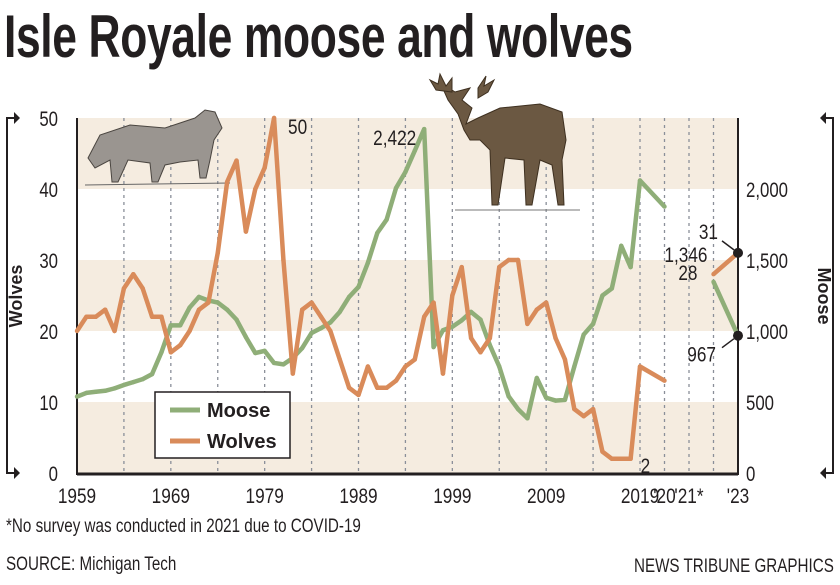 The image size is (840, 585). I want to click on legend-moose-label: Moose, so click(238, 411).